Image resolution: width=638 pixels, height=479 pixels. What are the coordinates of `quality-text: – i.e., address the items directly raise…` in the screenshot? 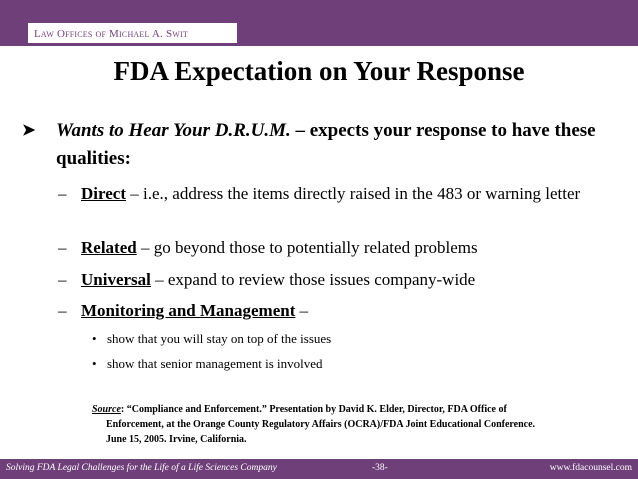 It's located at (353, 193).